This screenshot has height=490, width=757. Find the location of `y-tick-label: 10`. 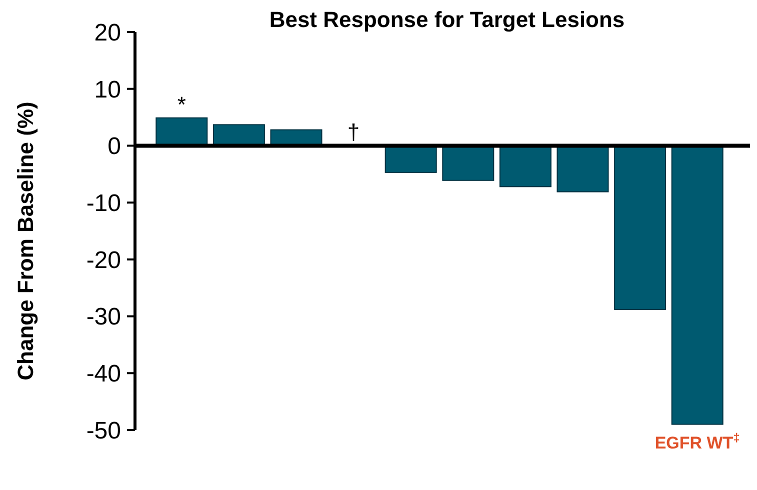

y-tick-label: 10 is located at coordinates (107, 90).